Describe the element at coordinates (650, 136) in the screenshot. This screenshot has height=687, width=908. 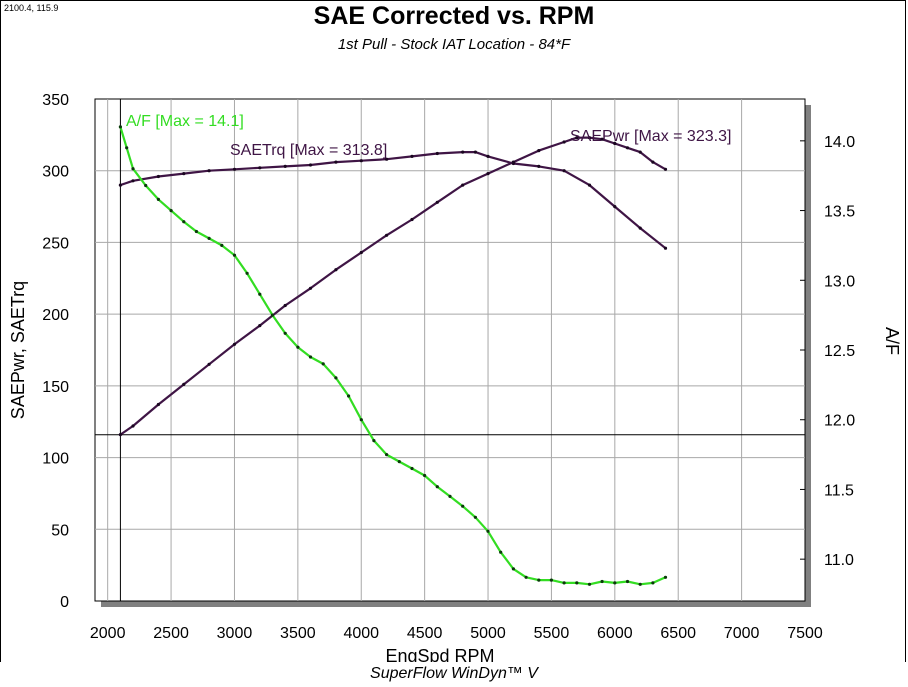
I see `power-series-label: SAEPwr [Max = 323.3]` at that location.